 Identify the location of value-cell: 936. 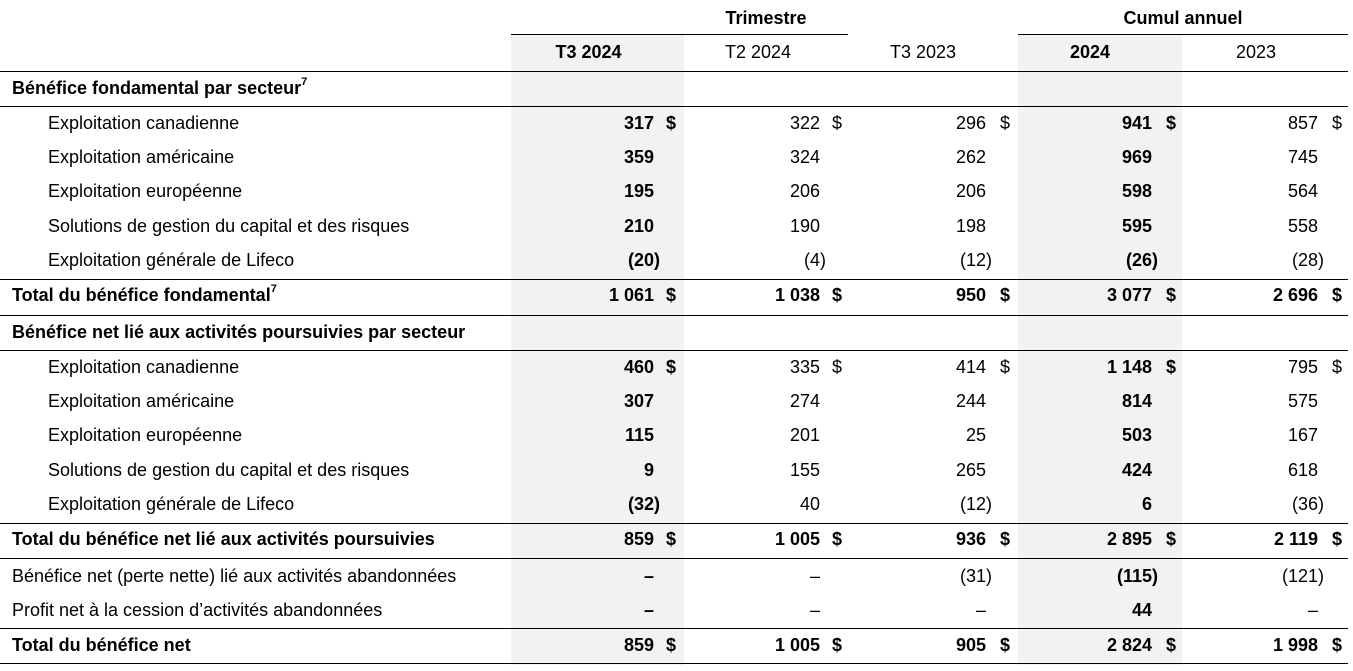
(970, 539).